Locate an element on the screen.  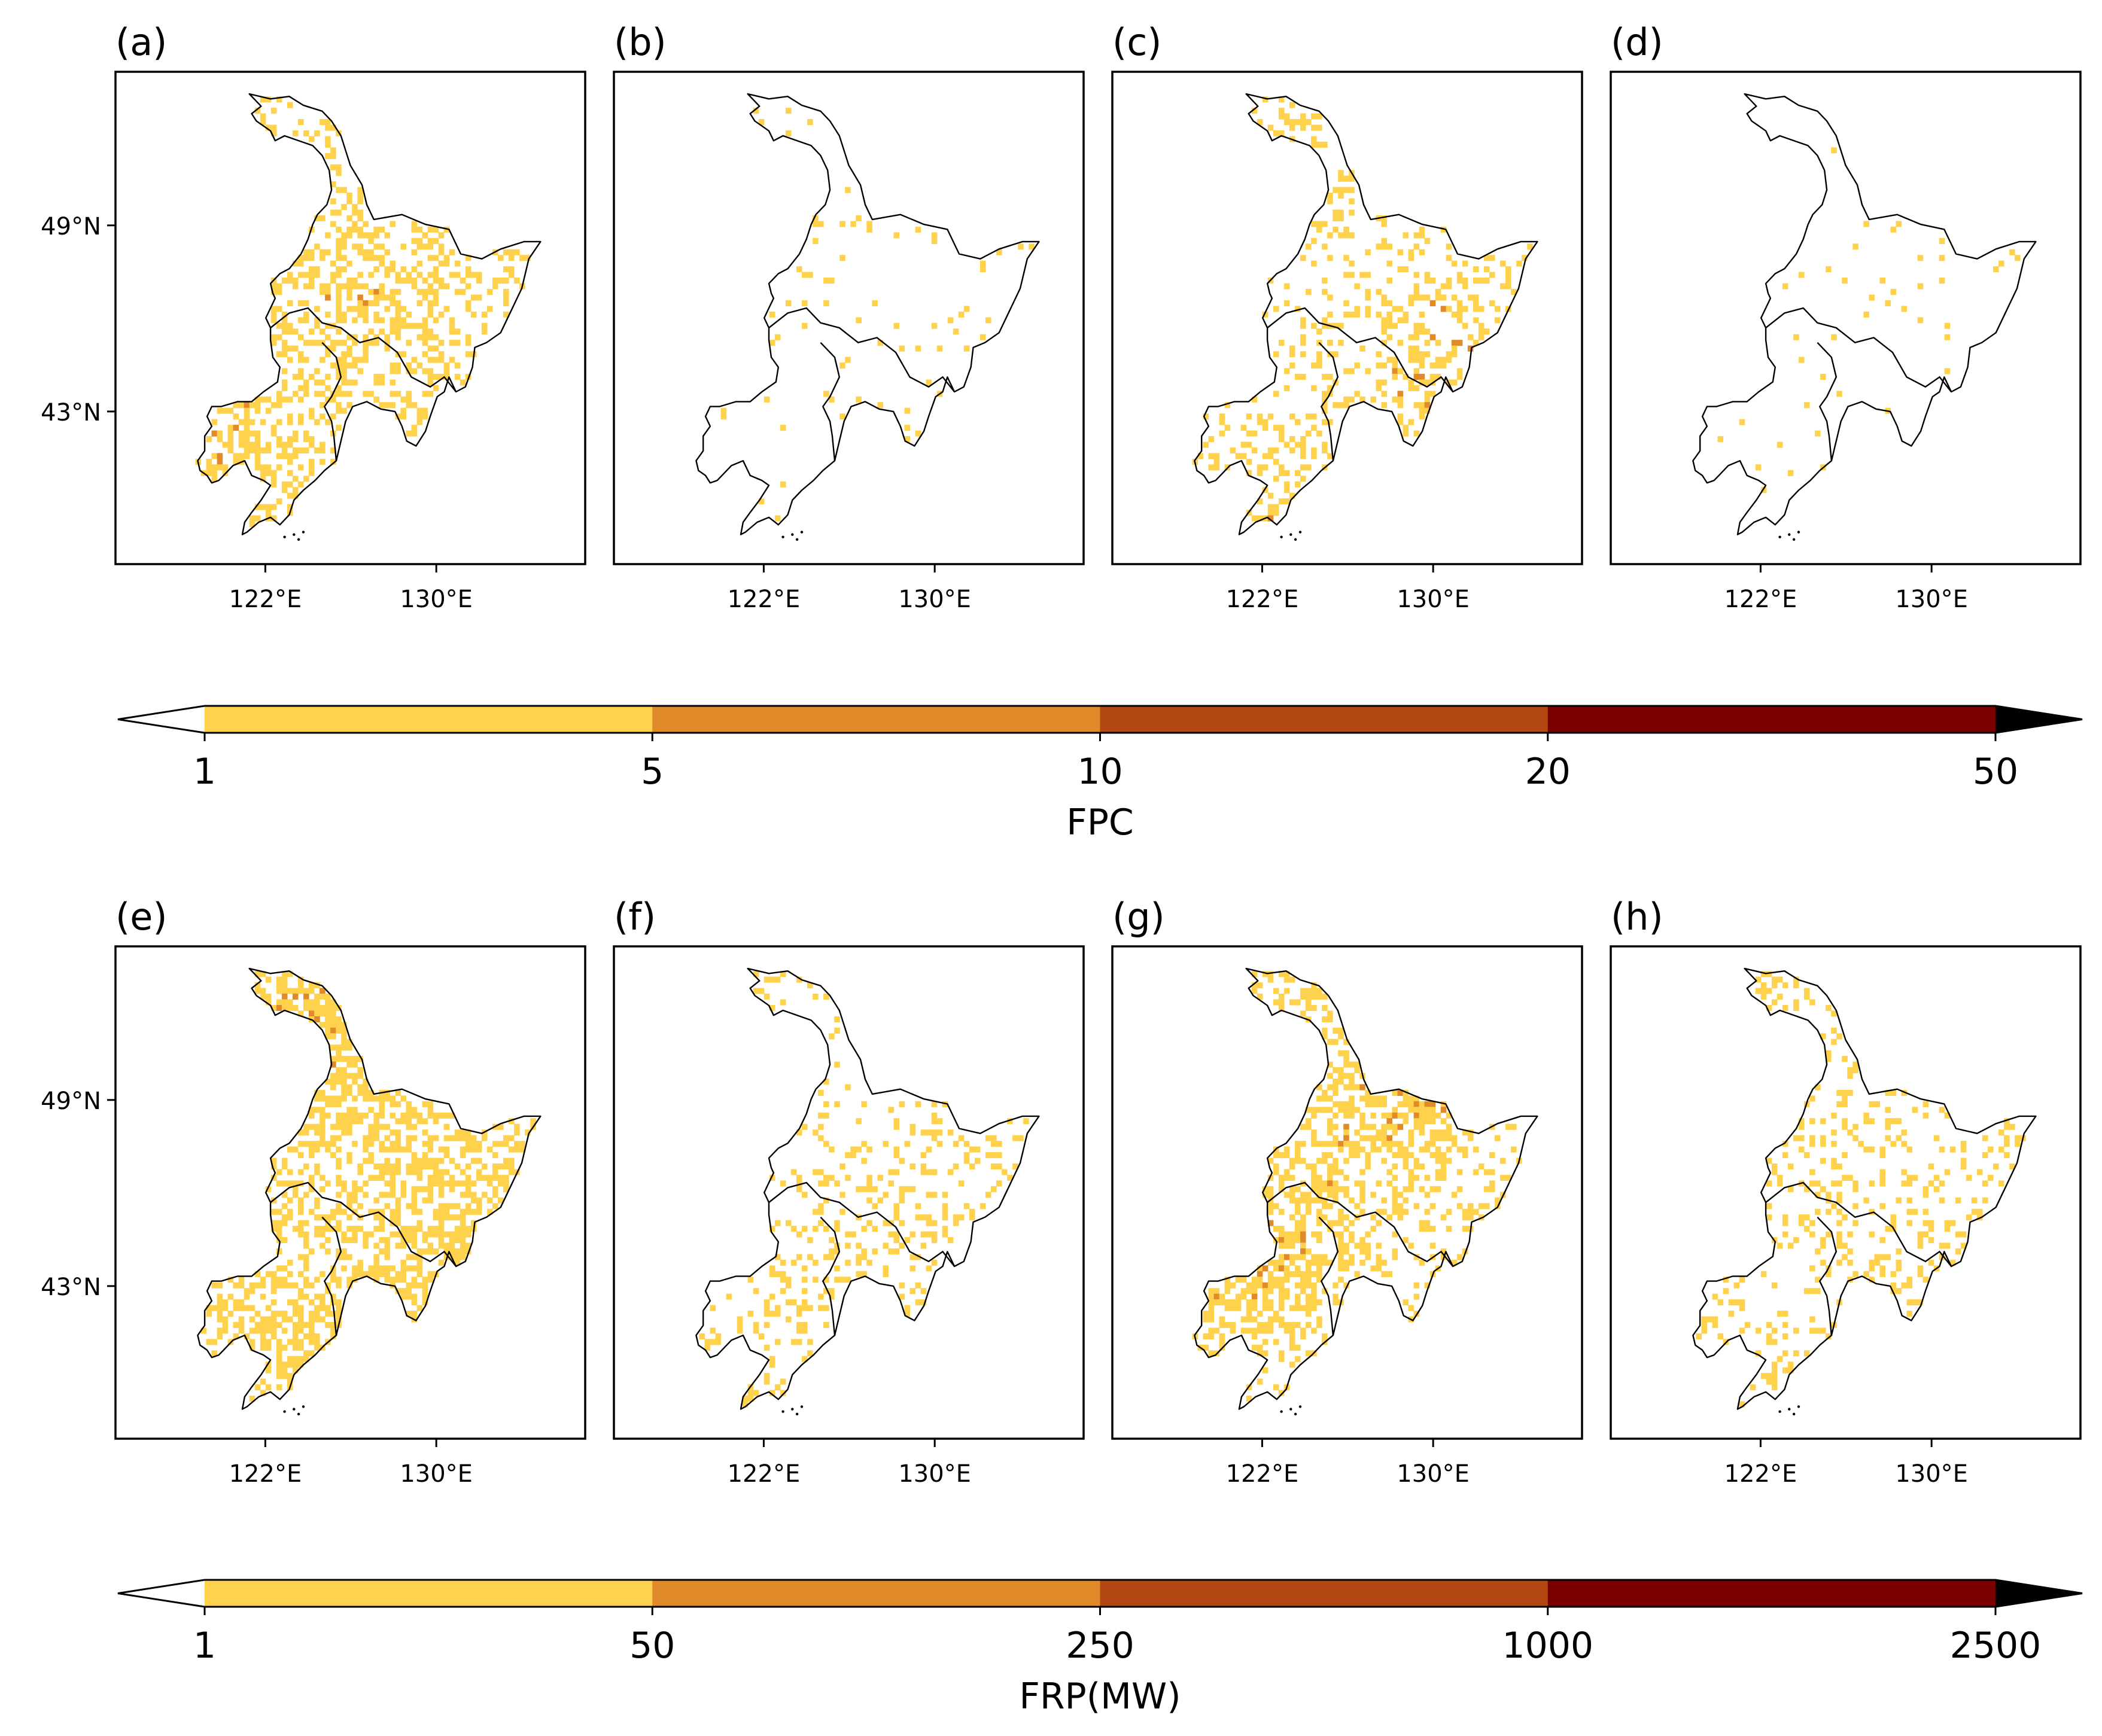
map-panel-c: (c) 122°E 130°E is located at coordinates (1347, 316).